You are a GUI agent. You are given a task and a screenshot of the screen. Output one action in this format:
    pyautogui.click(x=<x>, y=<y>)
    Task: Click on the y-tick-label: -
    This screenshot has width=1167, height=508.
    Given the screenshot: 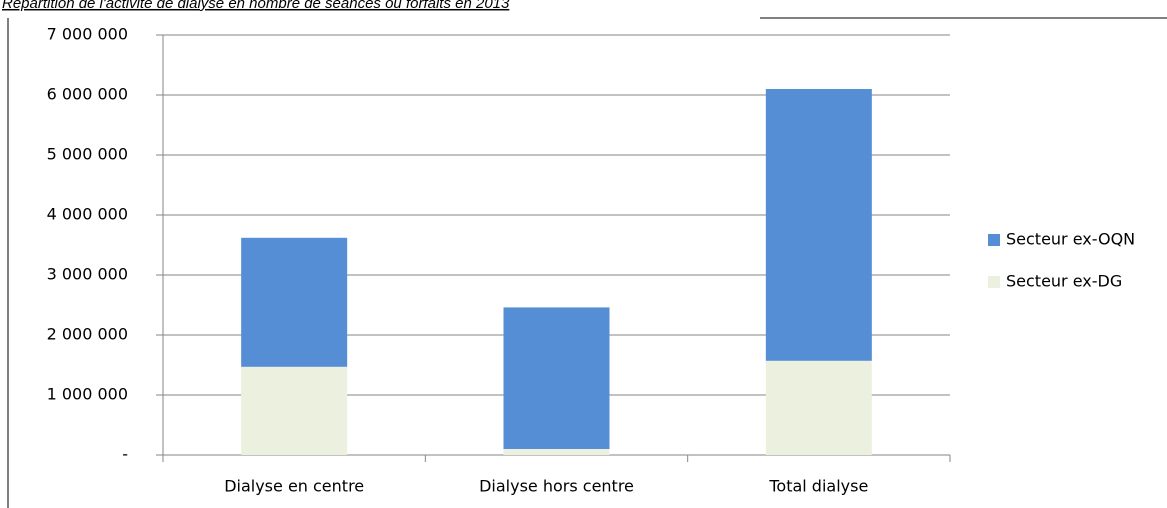 What is the action you would take?
    pyautogui.click(x=125, y=454)
    